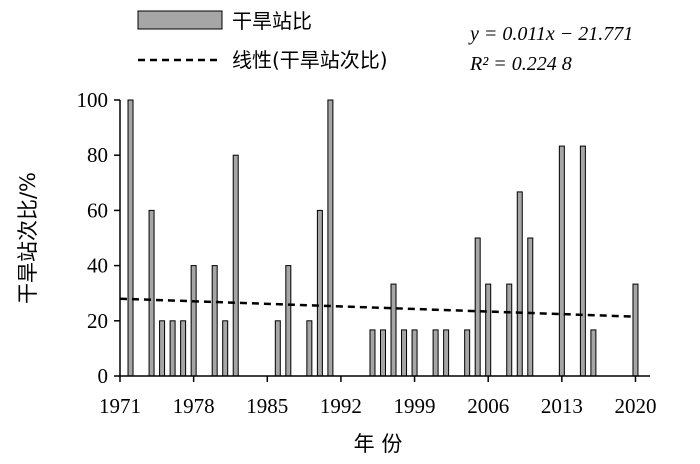  I want to click on legend-trend-label: 线性(干旱站次比), so click(310, 60).